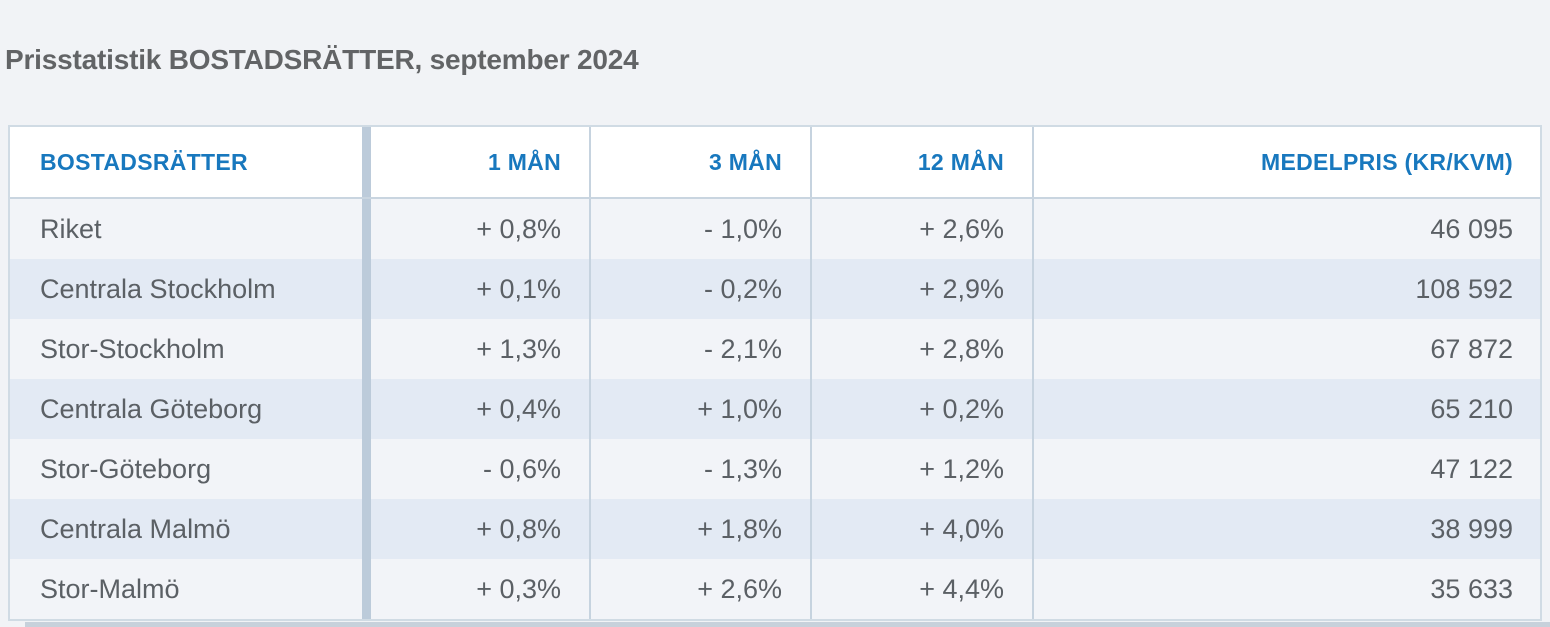  I want to click on change-3-month: - 1,3%, so click(699, 469).